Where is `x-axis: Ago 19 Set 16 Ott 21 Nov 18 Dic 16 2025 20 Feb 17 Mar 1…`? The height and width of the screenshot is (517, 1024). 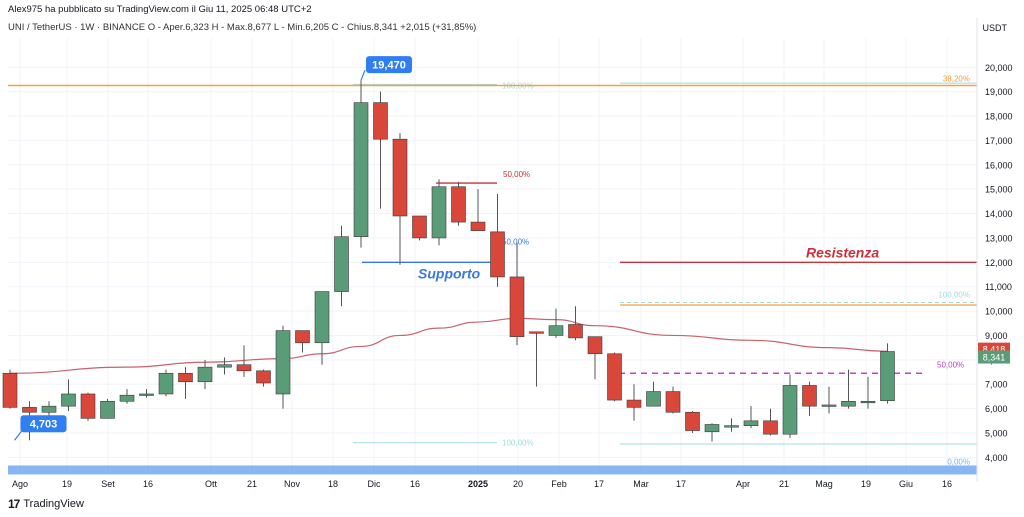
x-axis: Ago 19 Set 16 Ott 21 Nov 18 Dic 16 2025 20 Feb 17 Mar 1… is located at coordinates (482, 484).